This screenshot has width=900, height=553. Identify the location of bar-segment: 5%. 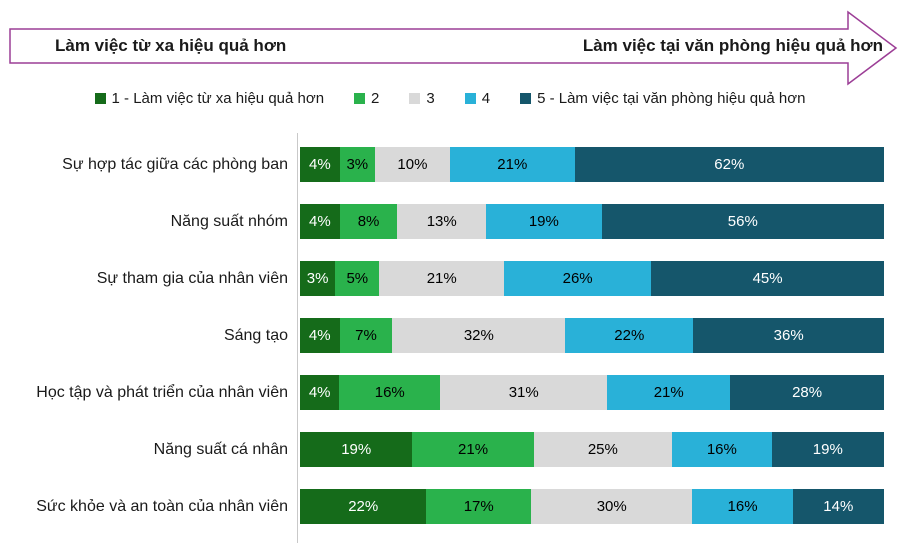
(357, 278).